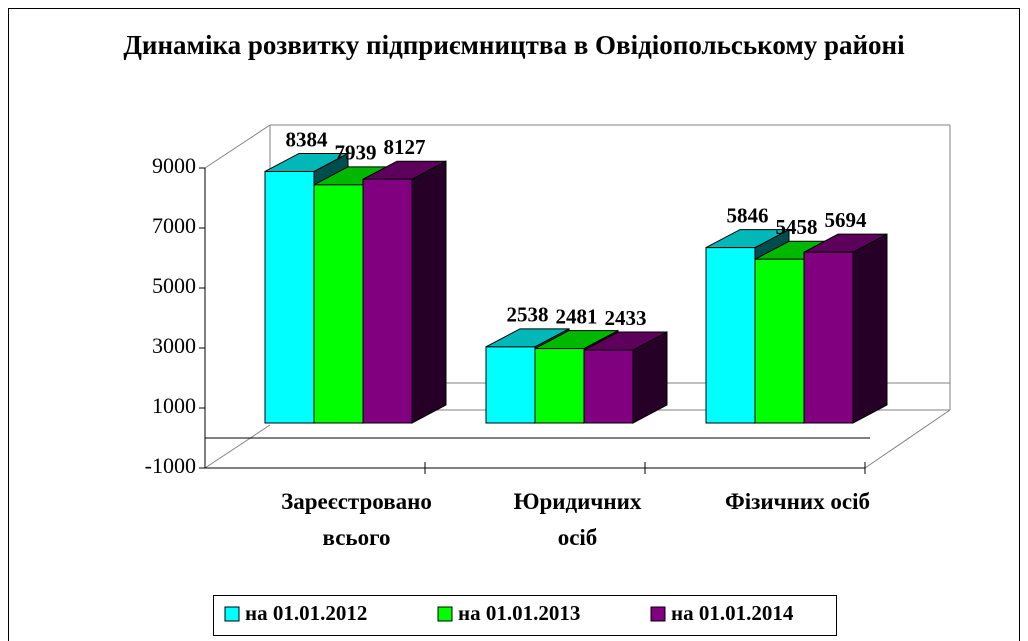  Describe the element at coordinates (797, 227) in the screenshot. I see `value-label: 5458` at that location.